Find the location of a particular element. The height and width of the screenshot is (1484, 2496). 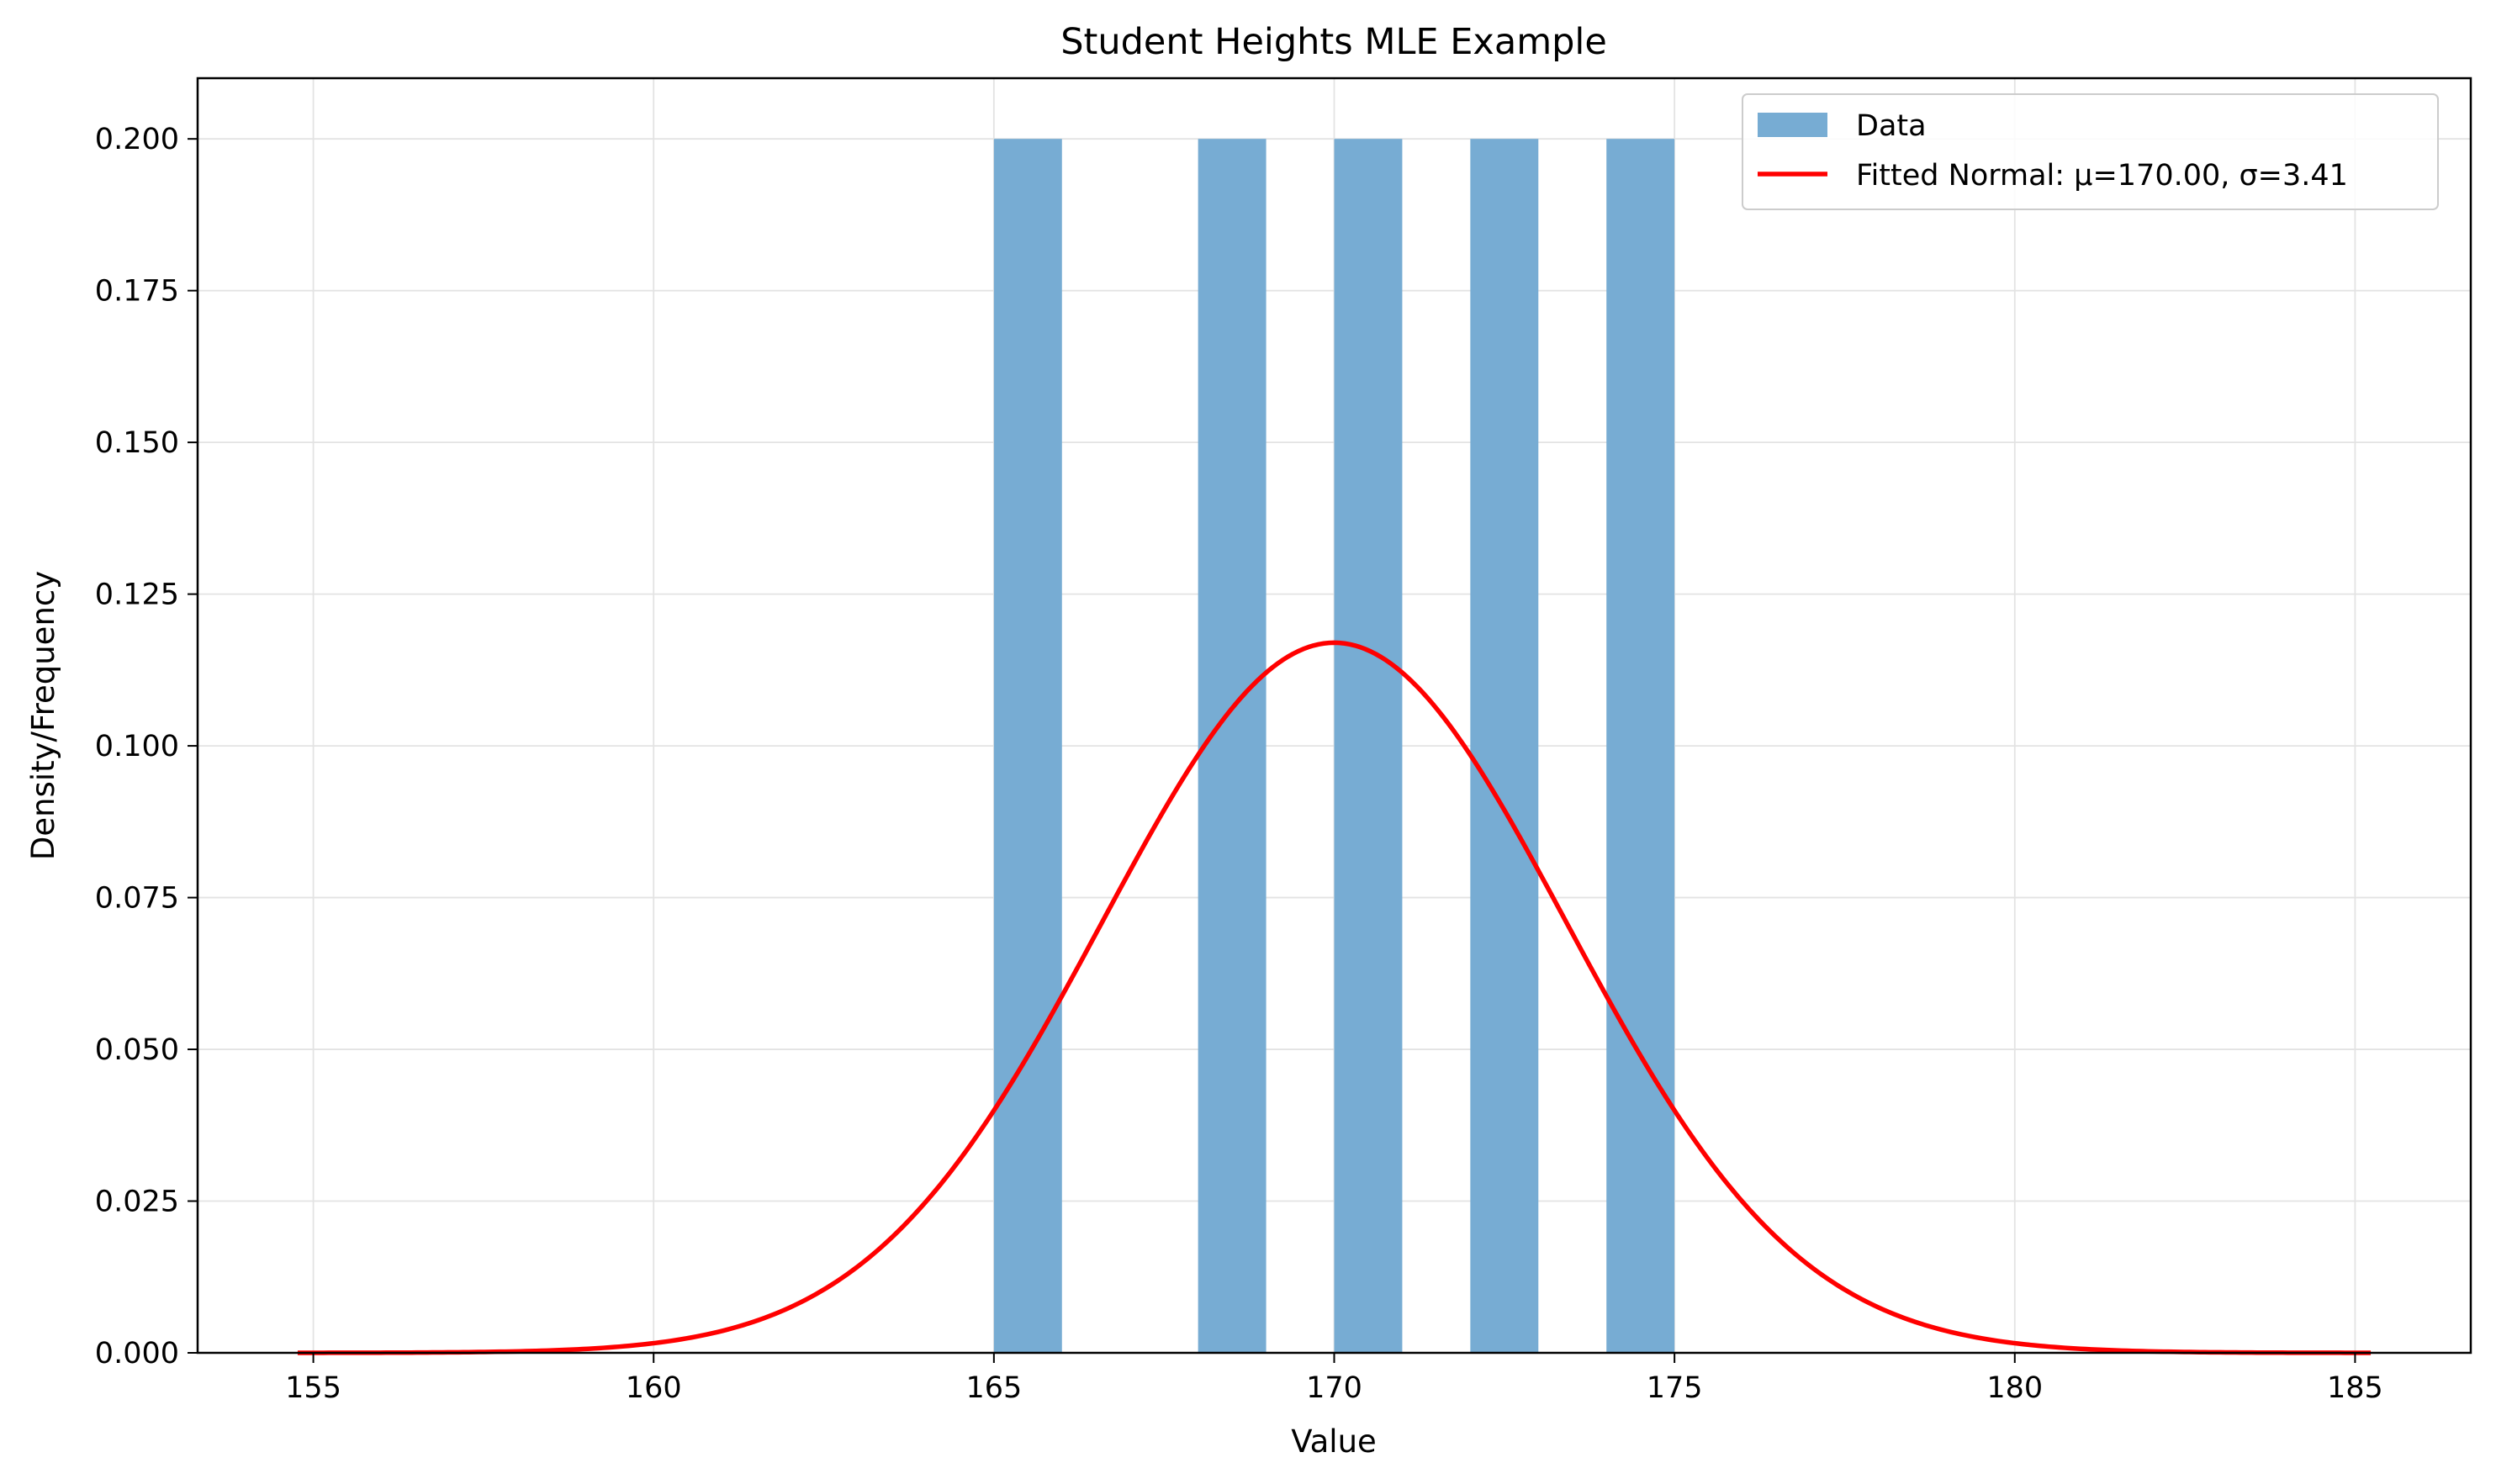

y-tick-label: 0.075 is located at coordinates (137, 899).